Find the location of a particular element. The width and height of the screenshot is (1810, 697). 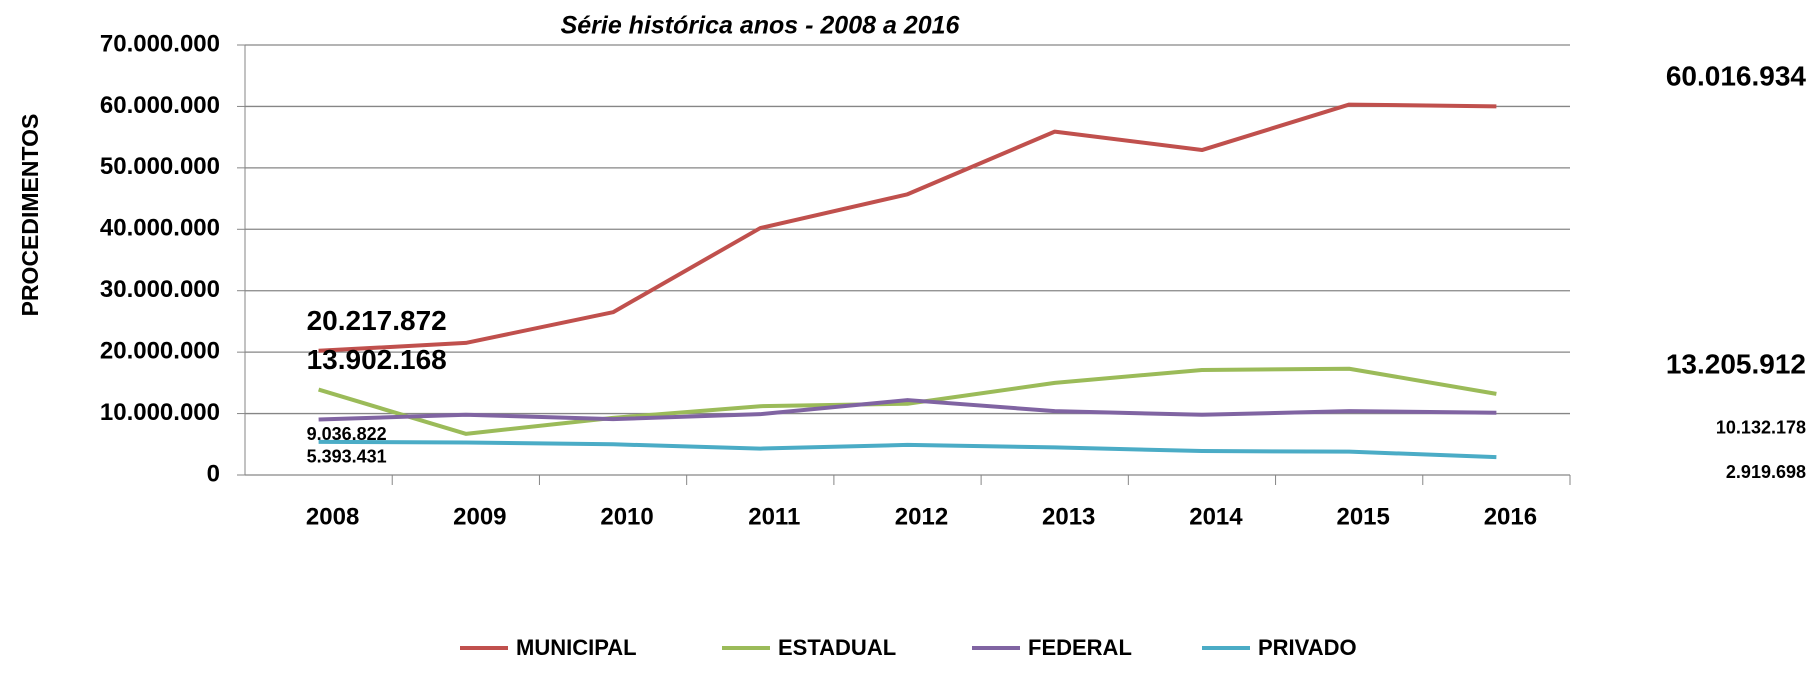

chart-title: Série histórica anos - 2008 a 2016 is located at coordinates (761, 26).